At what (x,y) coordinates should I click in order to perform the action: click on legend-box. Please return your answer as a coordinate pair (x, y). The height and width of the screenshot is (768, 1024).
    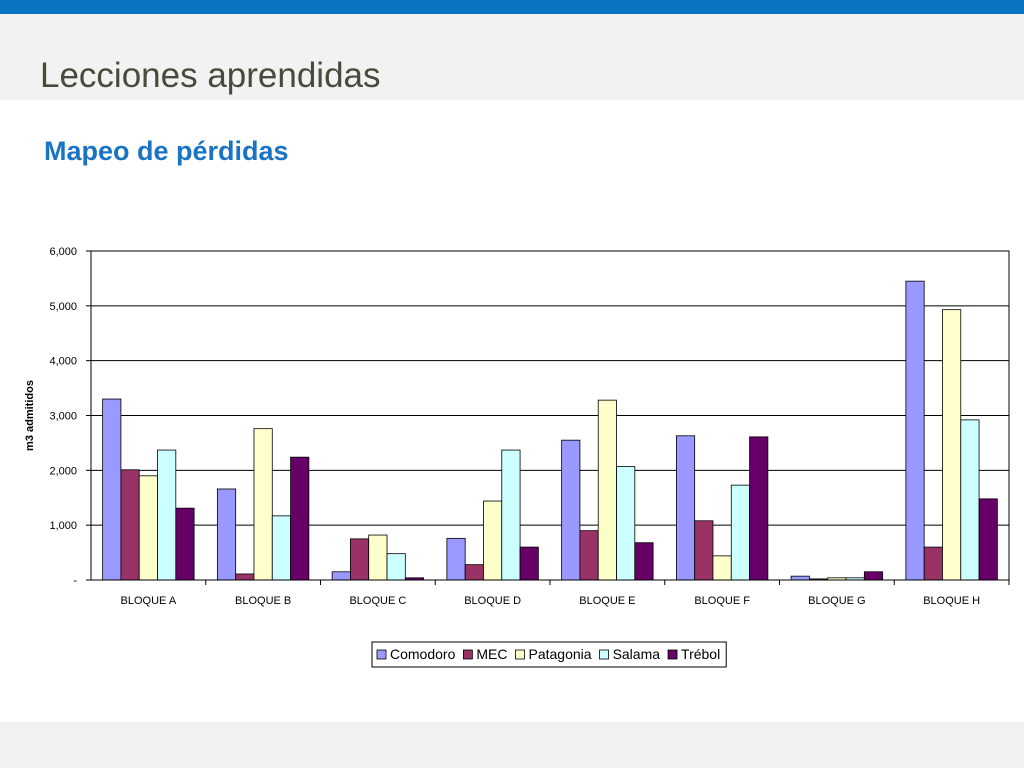
    Looking at the image, I should click on (549, 654).